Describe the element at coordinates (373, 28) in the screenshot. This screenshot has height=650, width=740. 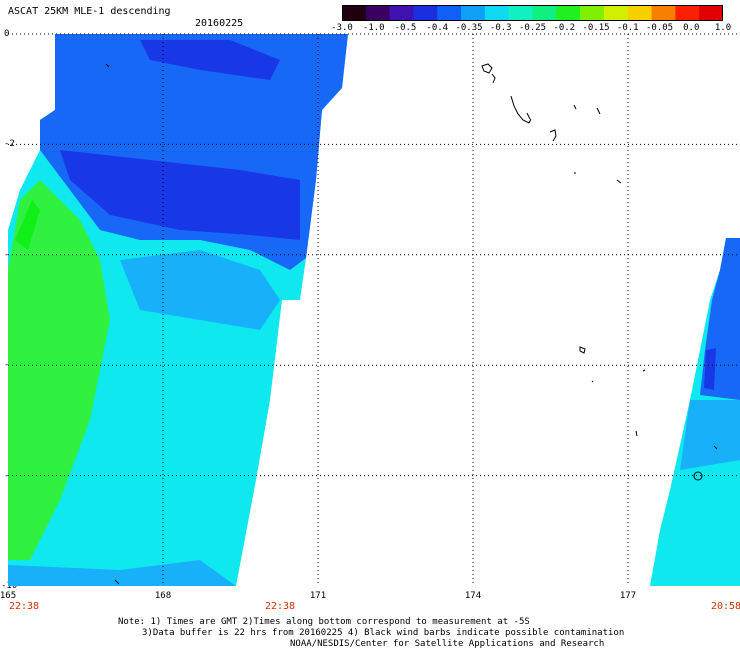
I see `colorbar-tick-label: -1.0` at that location.